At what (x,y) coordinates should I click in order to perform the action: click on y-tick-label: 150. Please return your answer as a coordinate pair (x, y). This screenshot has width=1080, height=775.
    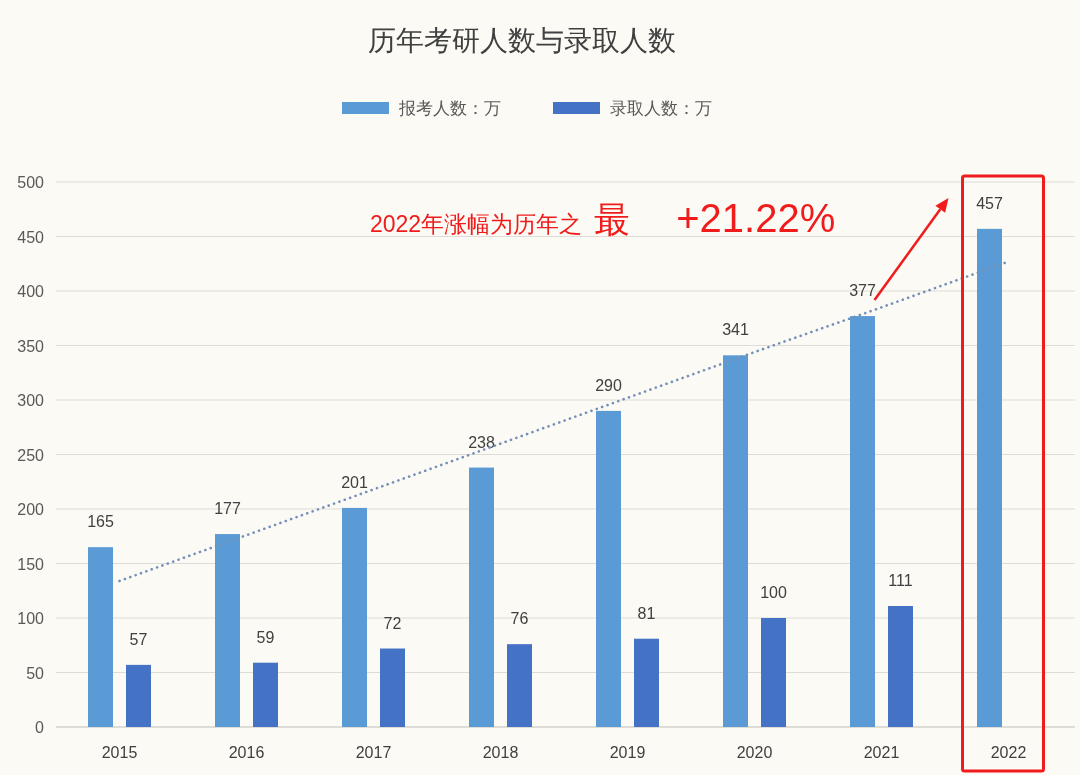
    Looking at the image, I should click on (31, 564).